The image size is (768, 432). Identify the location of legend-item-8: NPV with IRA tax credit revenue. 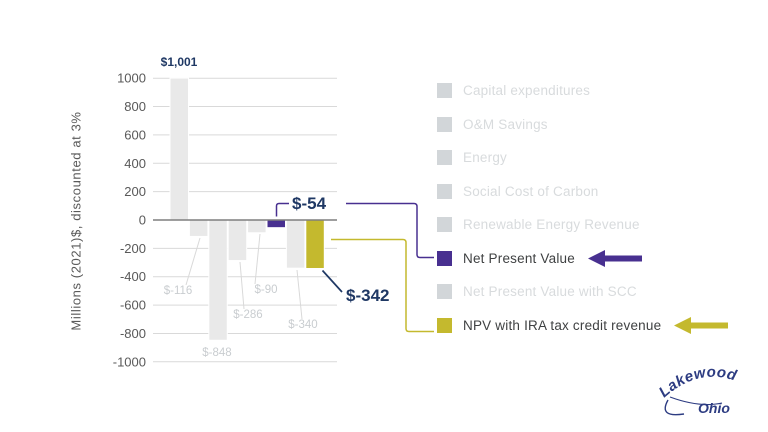
(583, 325).